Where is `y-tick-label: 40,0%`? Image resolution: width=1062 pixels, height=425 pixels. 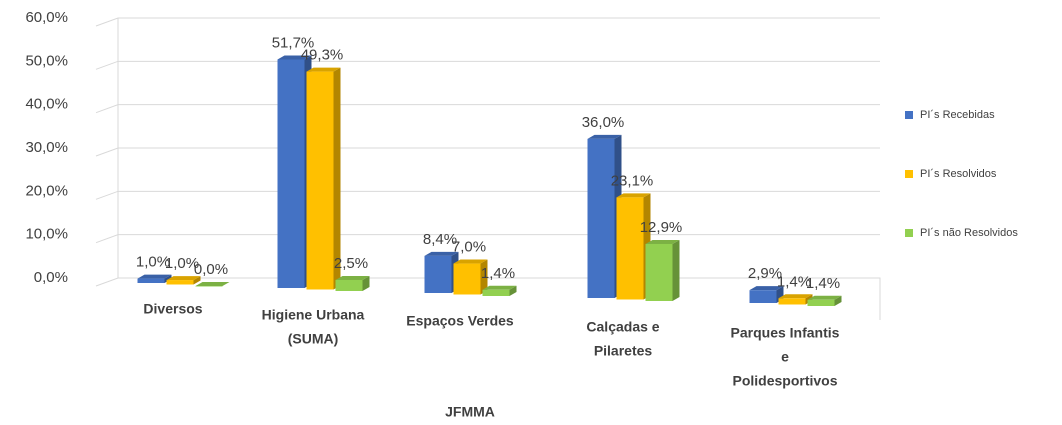 y-tick-label: 40,0% is located at coordinates (46, 104).